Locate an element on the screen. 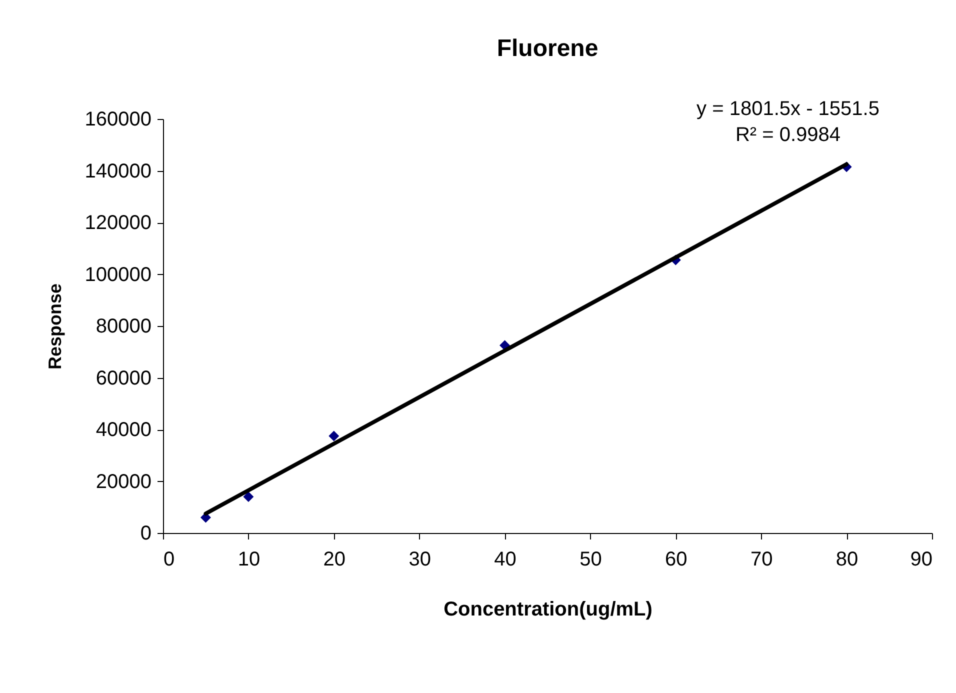 This screenshot has width=956, height=693. y-tick-label: 0 is located at coordinates (146, 533).